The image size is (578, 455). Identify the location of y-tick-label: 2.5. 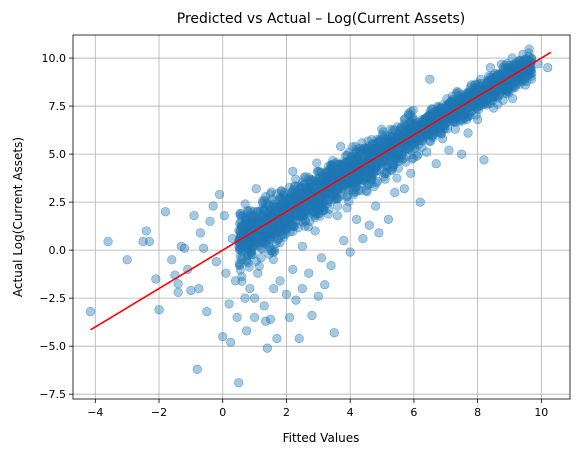
(58, 202).